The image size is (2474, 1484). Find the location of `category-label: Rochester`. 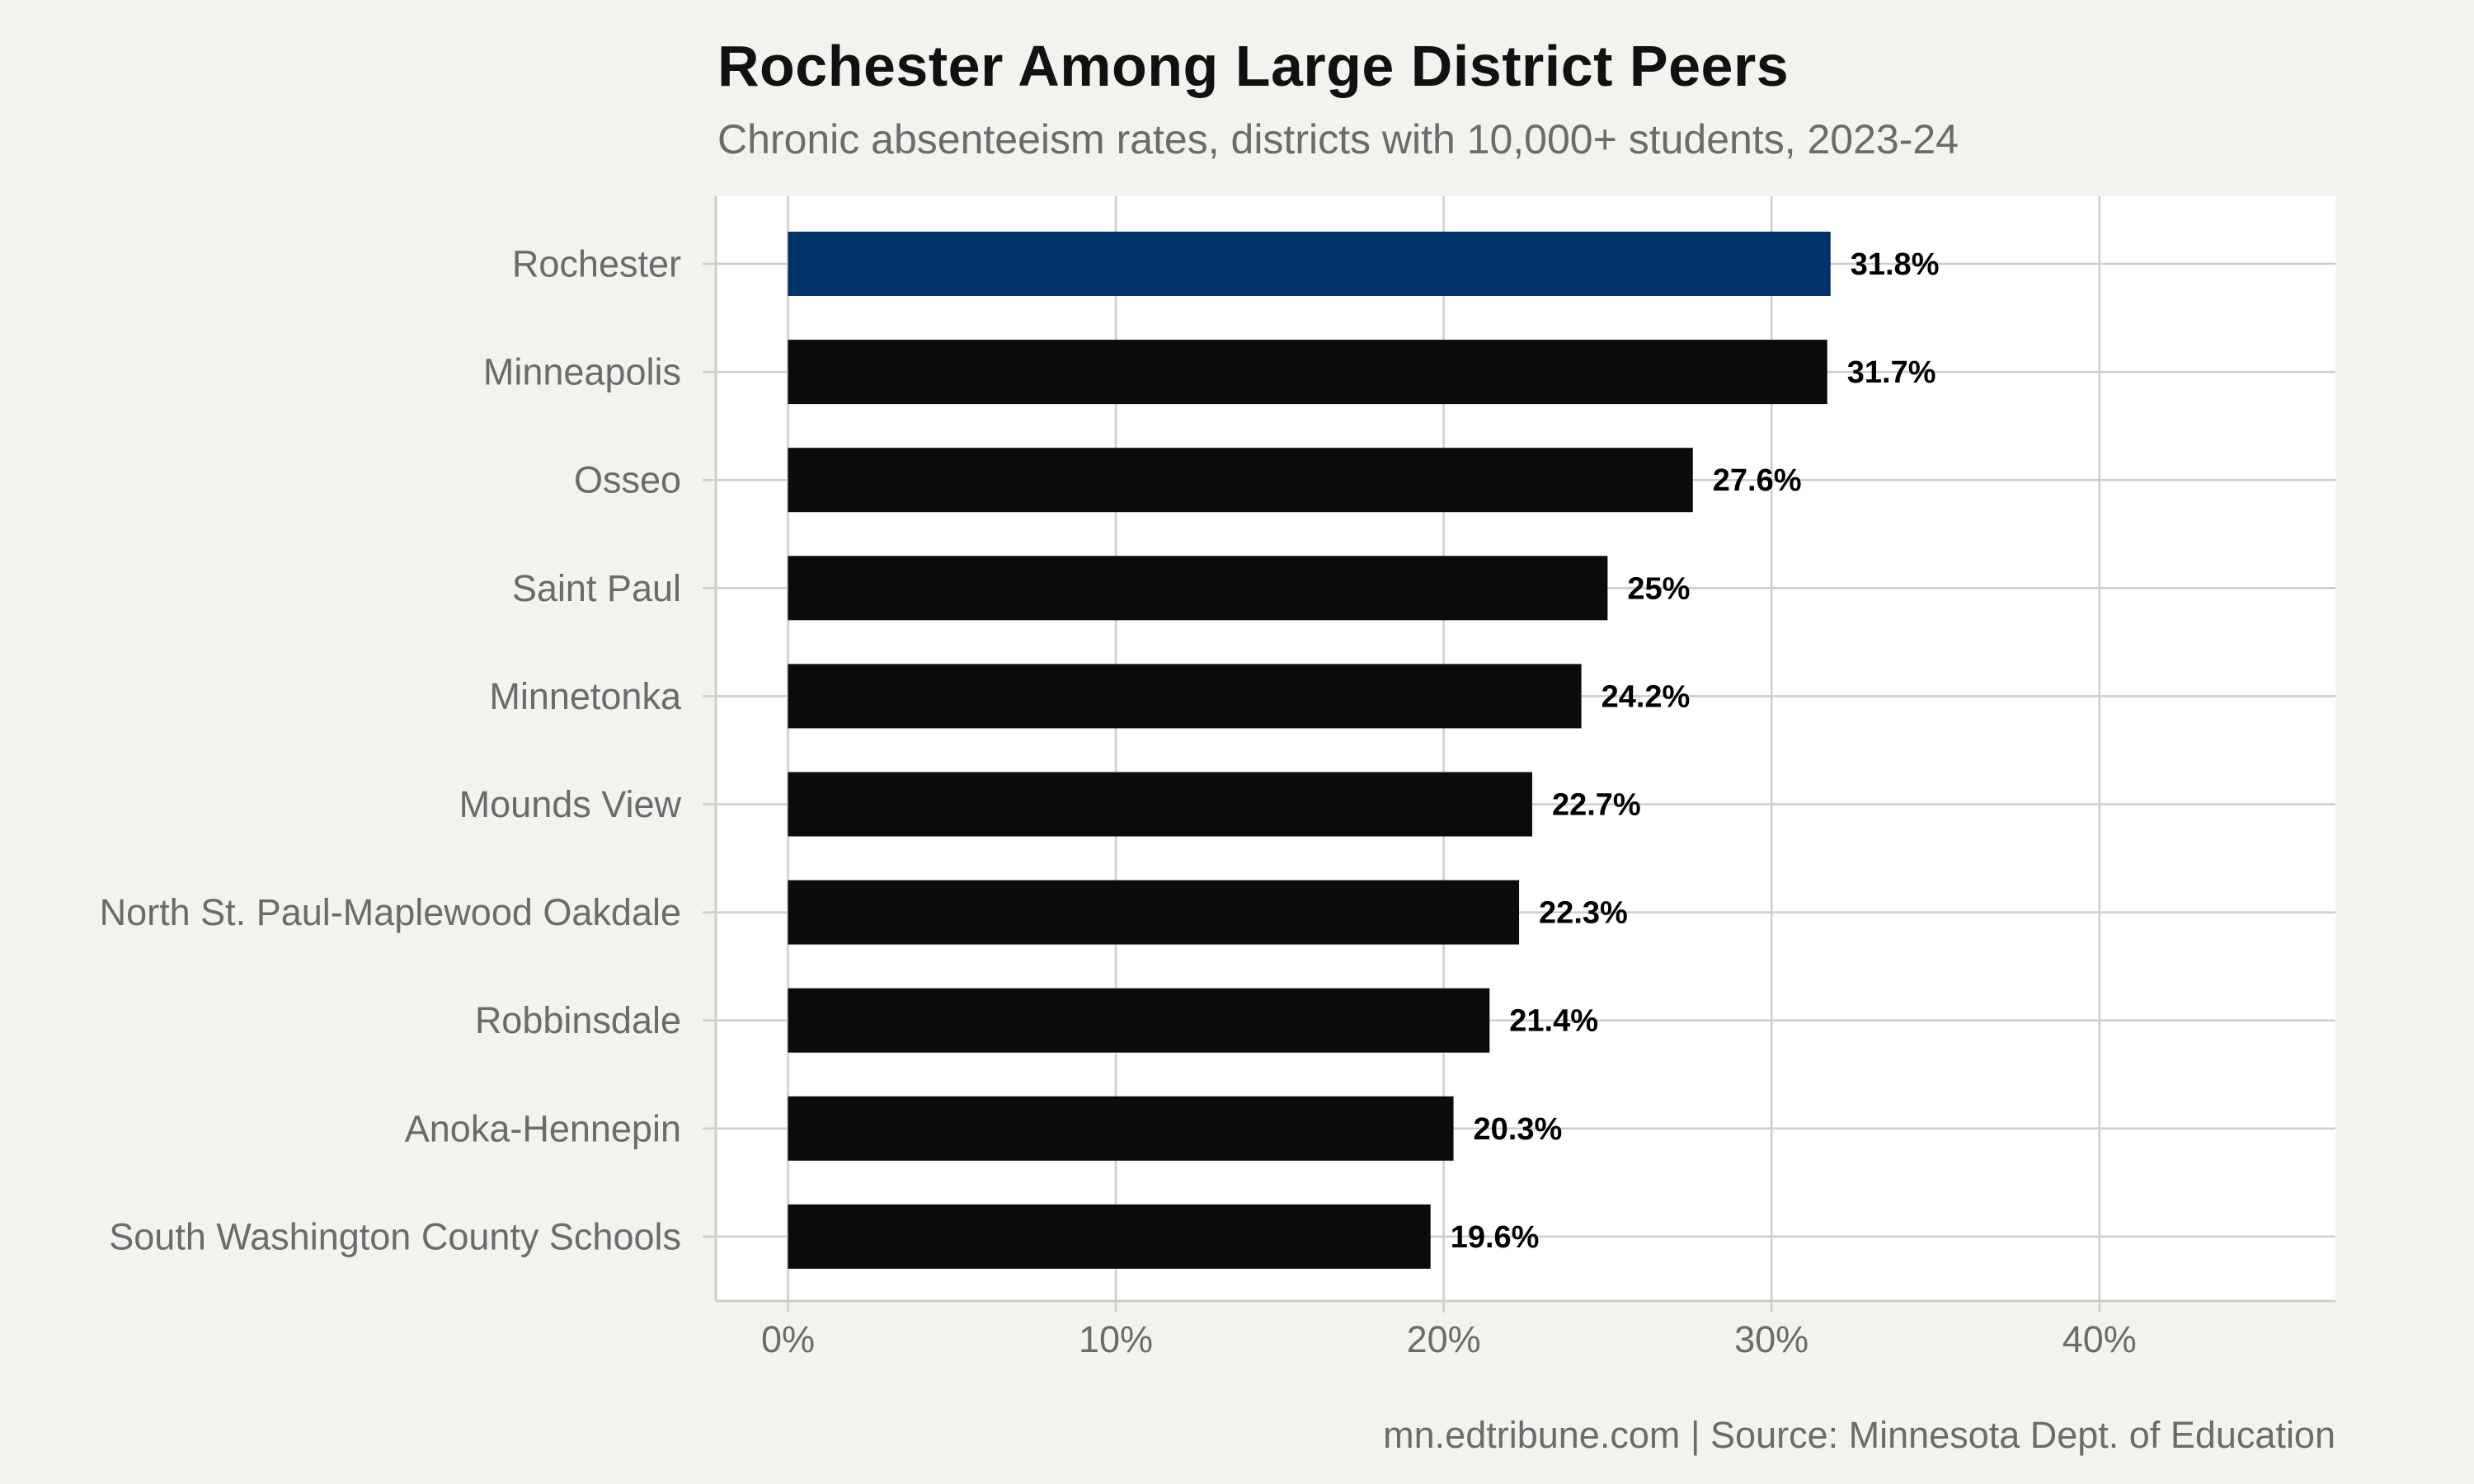

category-label: Rochester is located at coordinates (596, 264).